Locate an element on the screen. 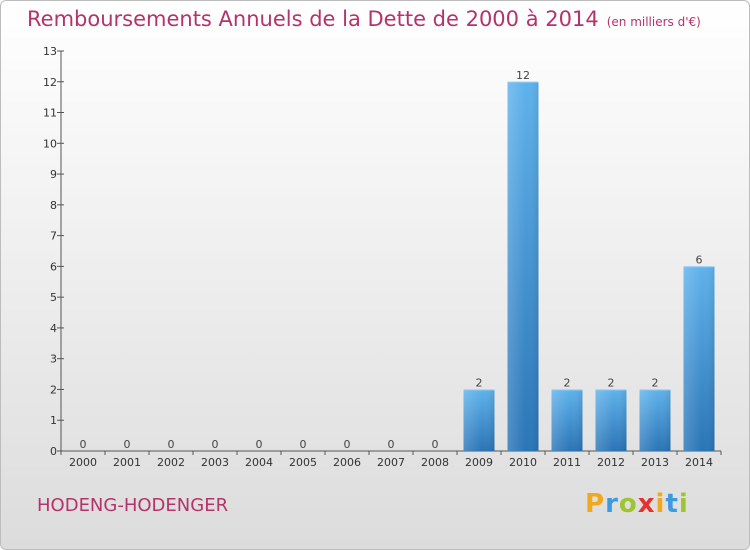 The image size is (750, 550). value-label-2003: 0 is located at coordinates (215, 444).